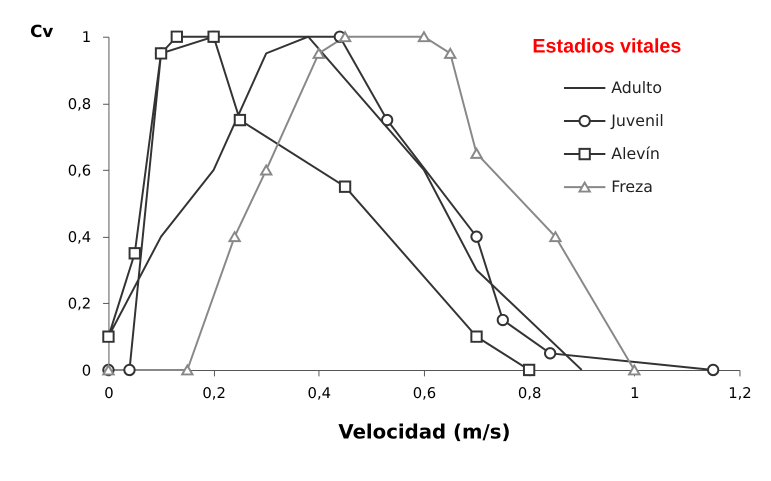  Describe the element at coordinates (632, 186) in the screenshot. I see `legend-label: Freza` at that location.